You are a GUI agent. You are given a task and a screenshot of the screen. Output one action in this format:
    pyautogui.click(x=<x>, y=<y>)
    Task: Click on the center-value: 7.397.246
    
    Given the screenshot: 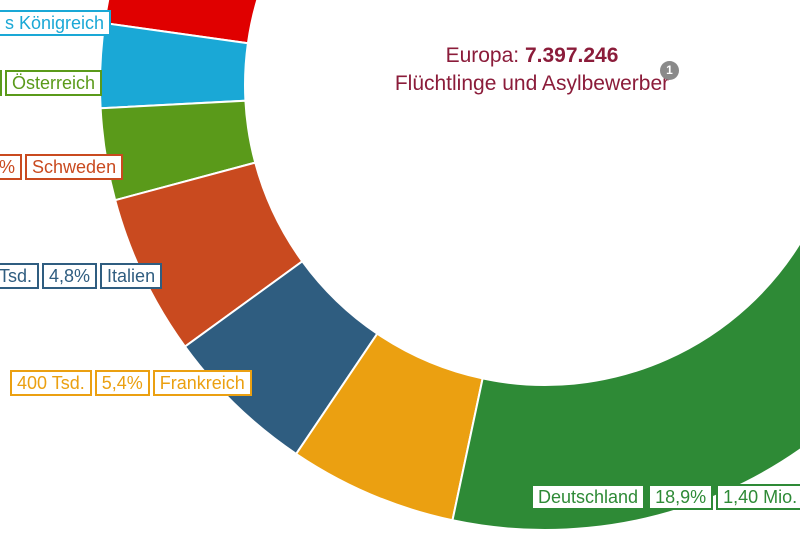 What is the action you would take?
    pyautogui.click(x=571, y=55)
    